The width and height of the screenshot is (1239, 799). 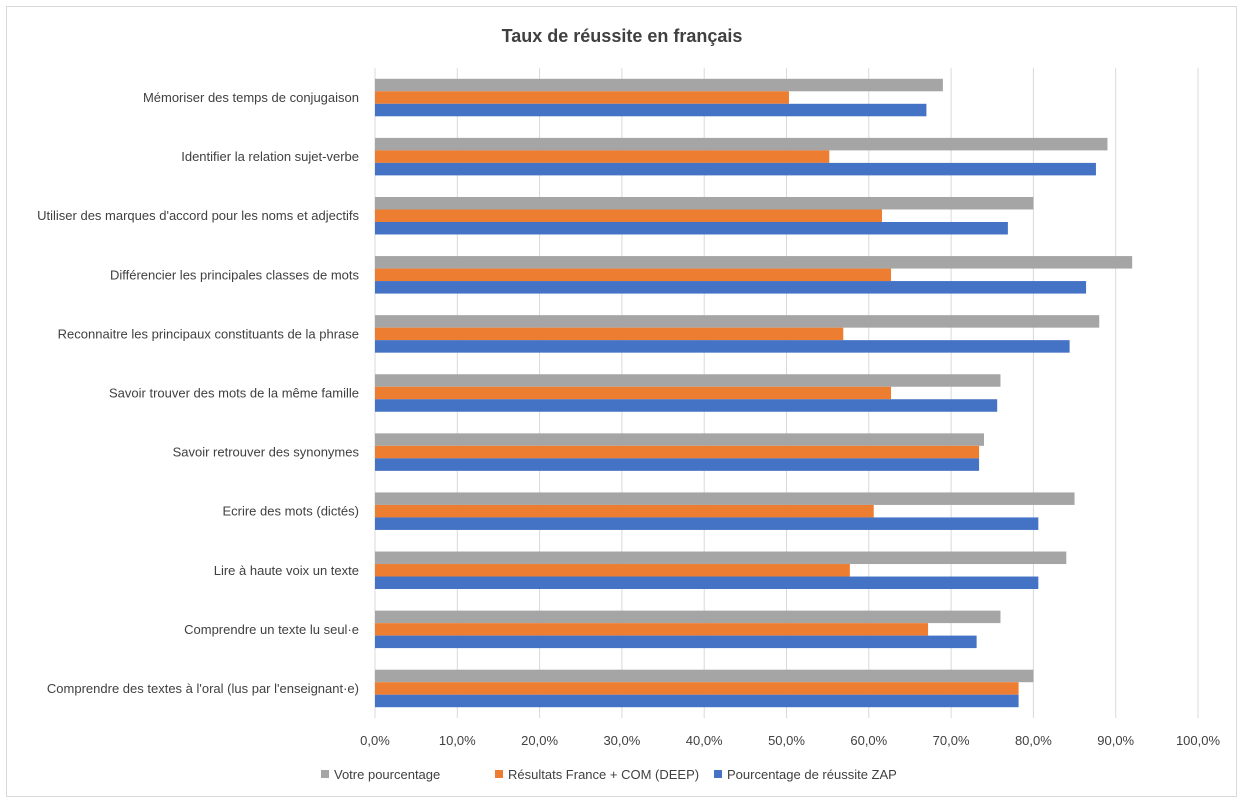 What do you see at coordinates (539, 740) in the screenshot?
I see `x-tick-label: 20,0%` at bounding box center [539, 740].